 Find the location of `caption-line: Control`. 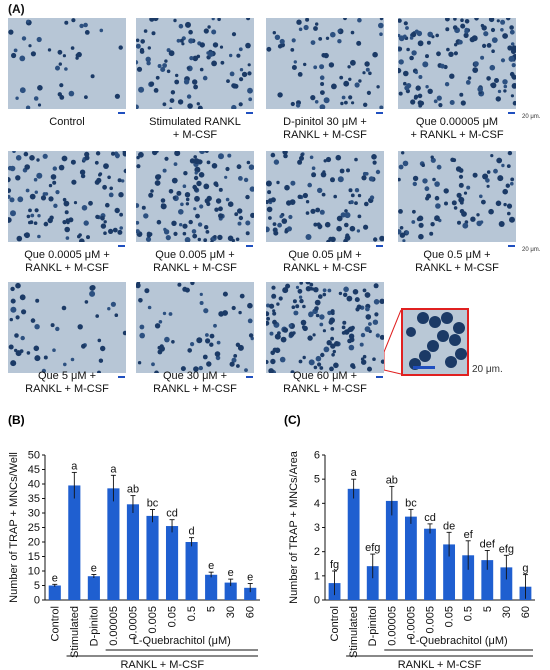

caption-line: Control is located at coordinates (67, 122).